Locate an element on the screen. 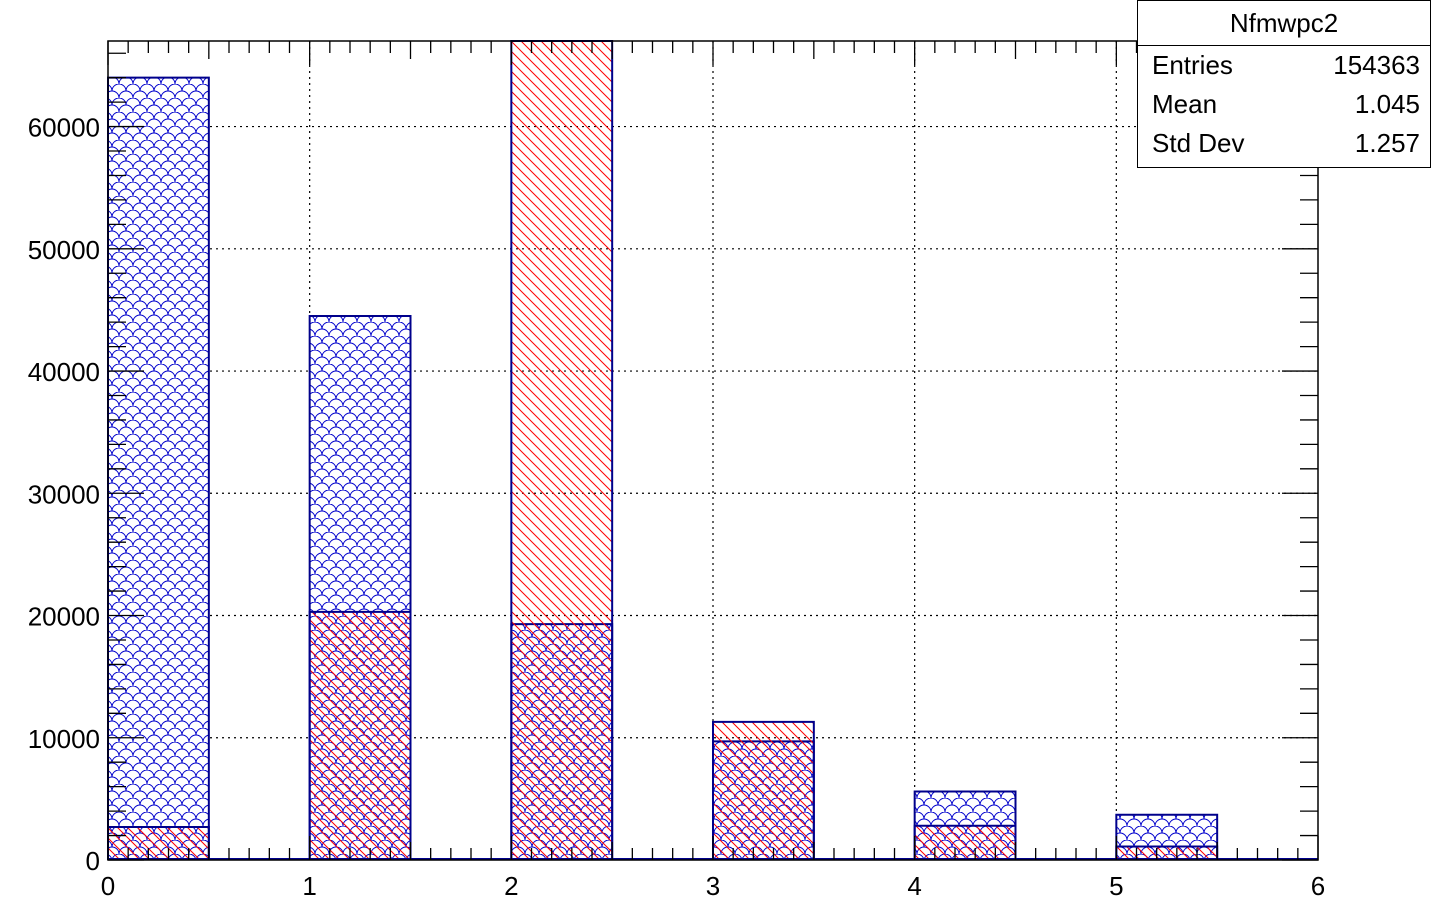  stat-label: Std Dev is located at coordinates (1198, 143).